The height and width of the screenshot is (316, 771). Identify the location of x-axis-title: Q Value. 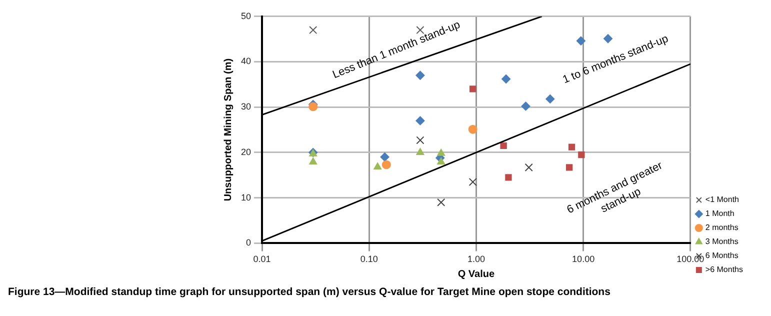
(476, 274).